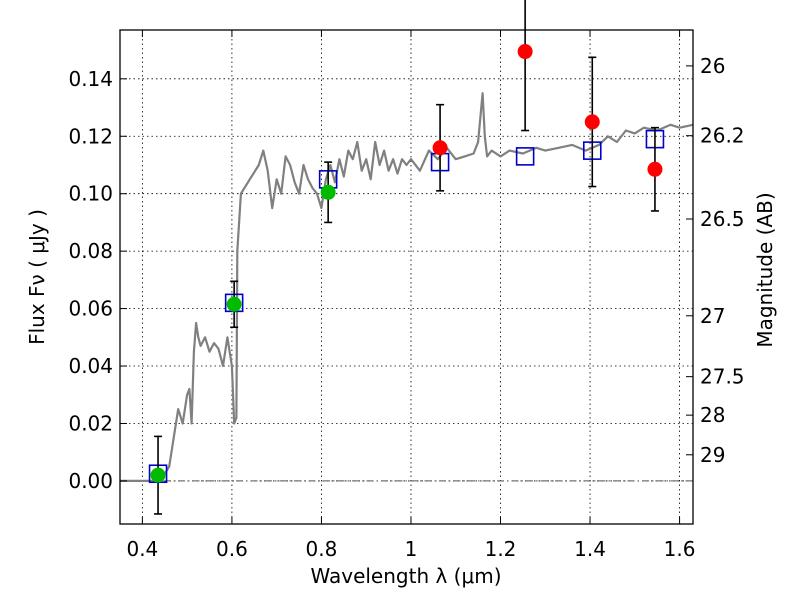  I want to click on x-tick-labels: 0.4 0.6 0.8 1 1.2 1.4 1.6, so click(410, 549).